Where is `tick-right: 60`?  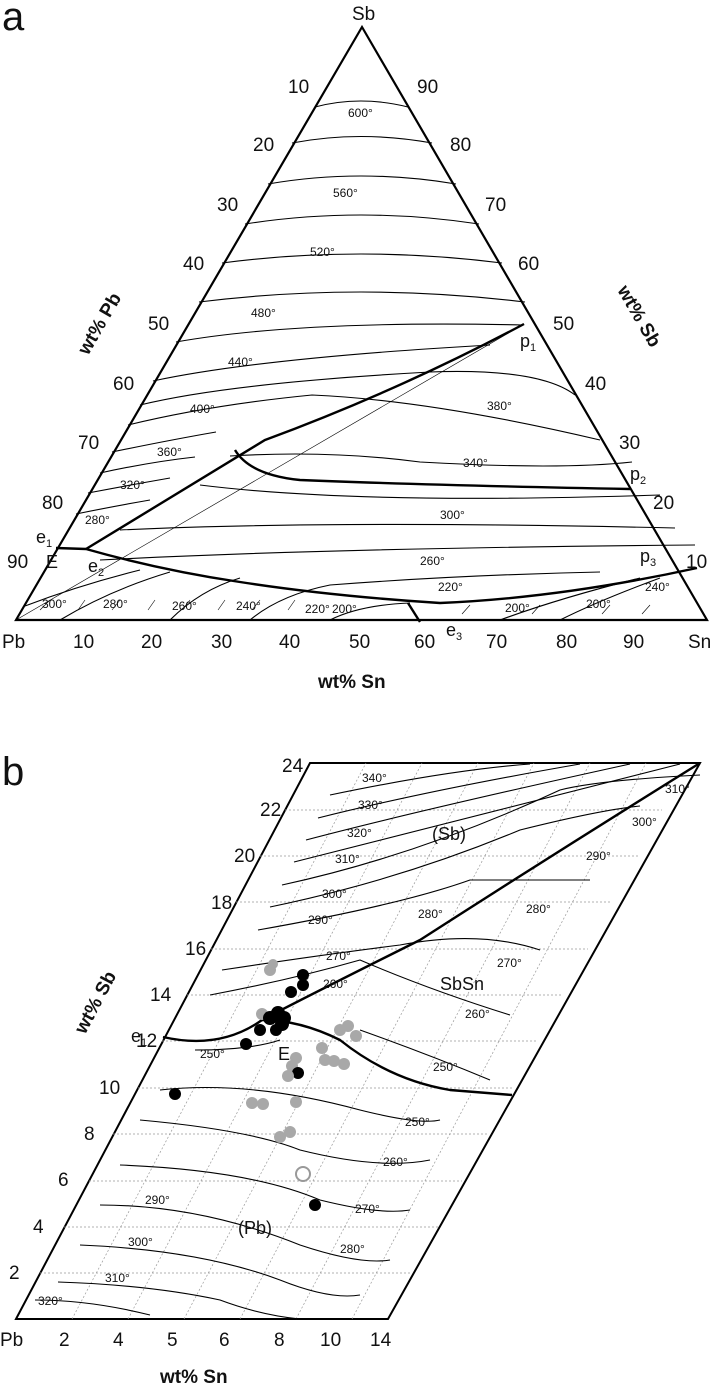
tick-right: 60 is located at coordinates (528, 264).